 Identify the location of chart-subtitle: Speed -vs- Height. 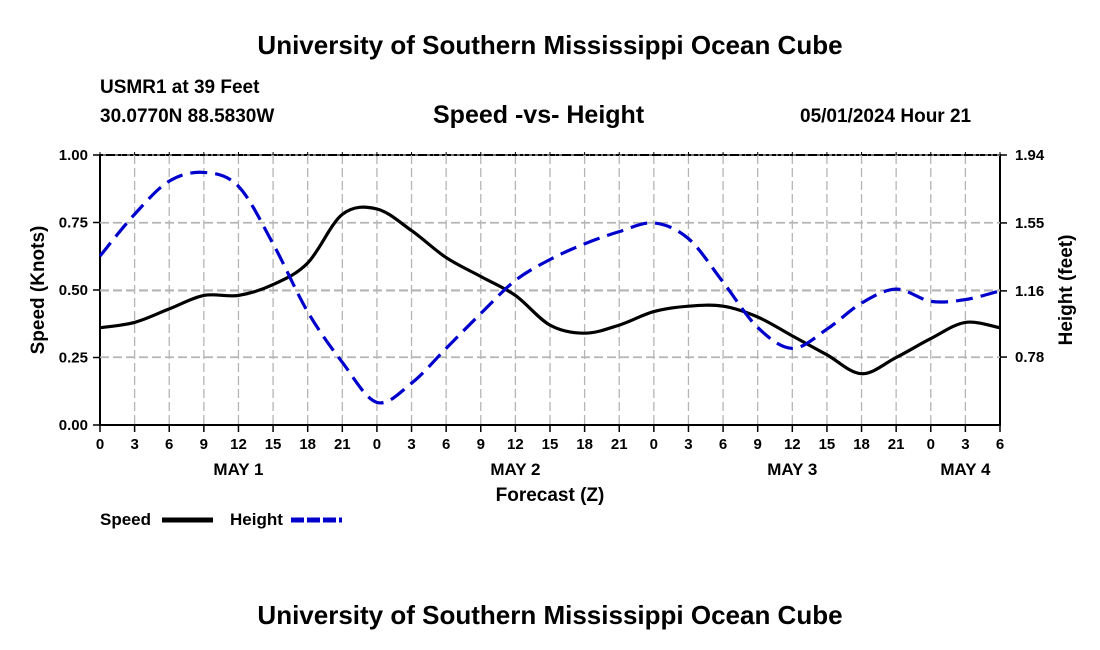
(539, 115).